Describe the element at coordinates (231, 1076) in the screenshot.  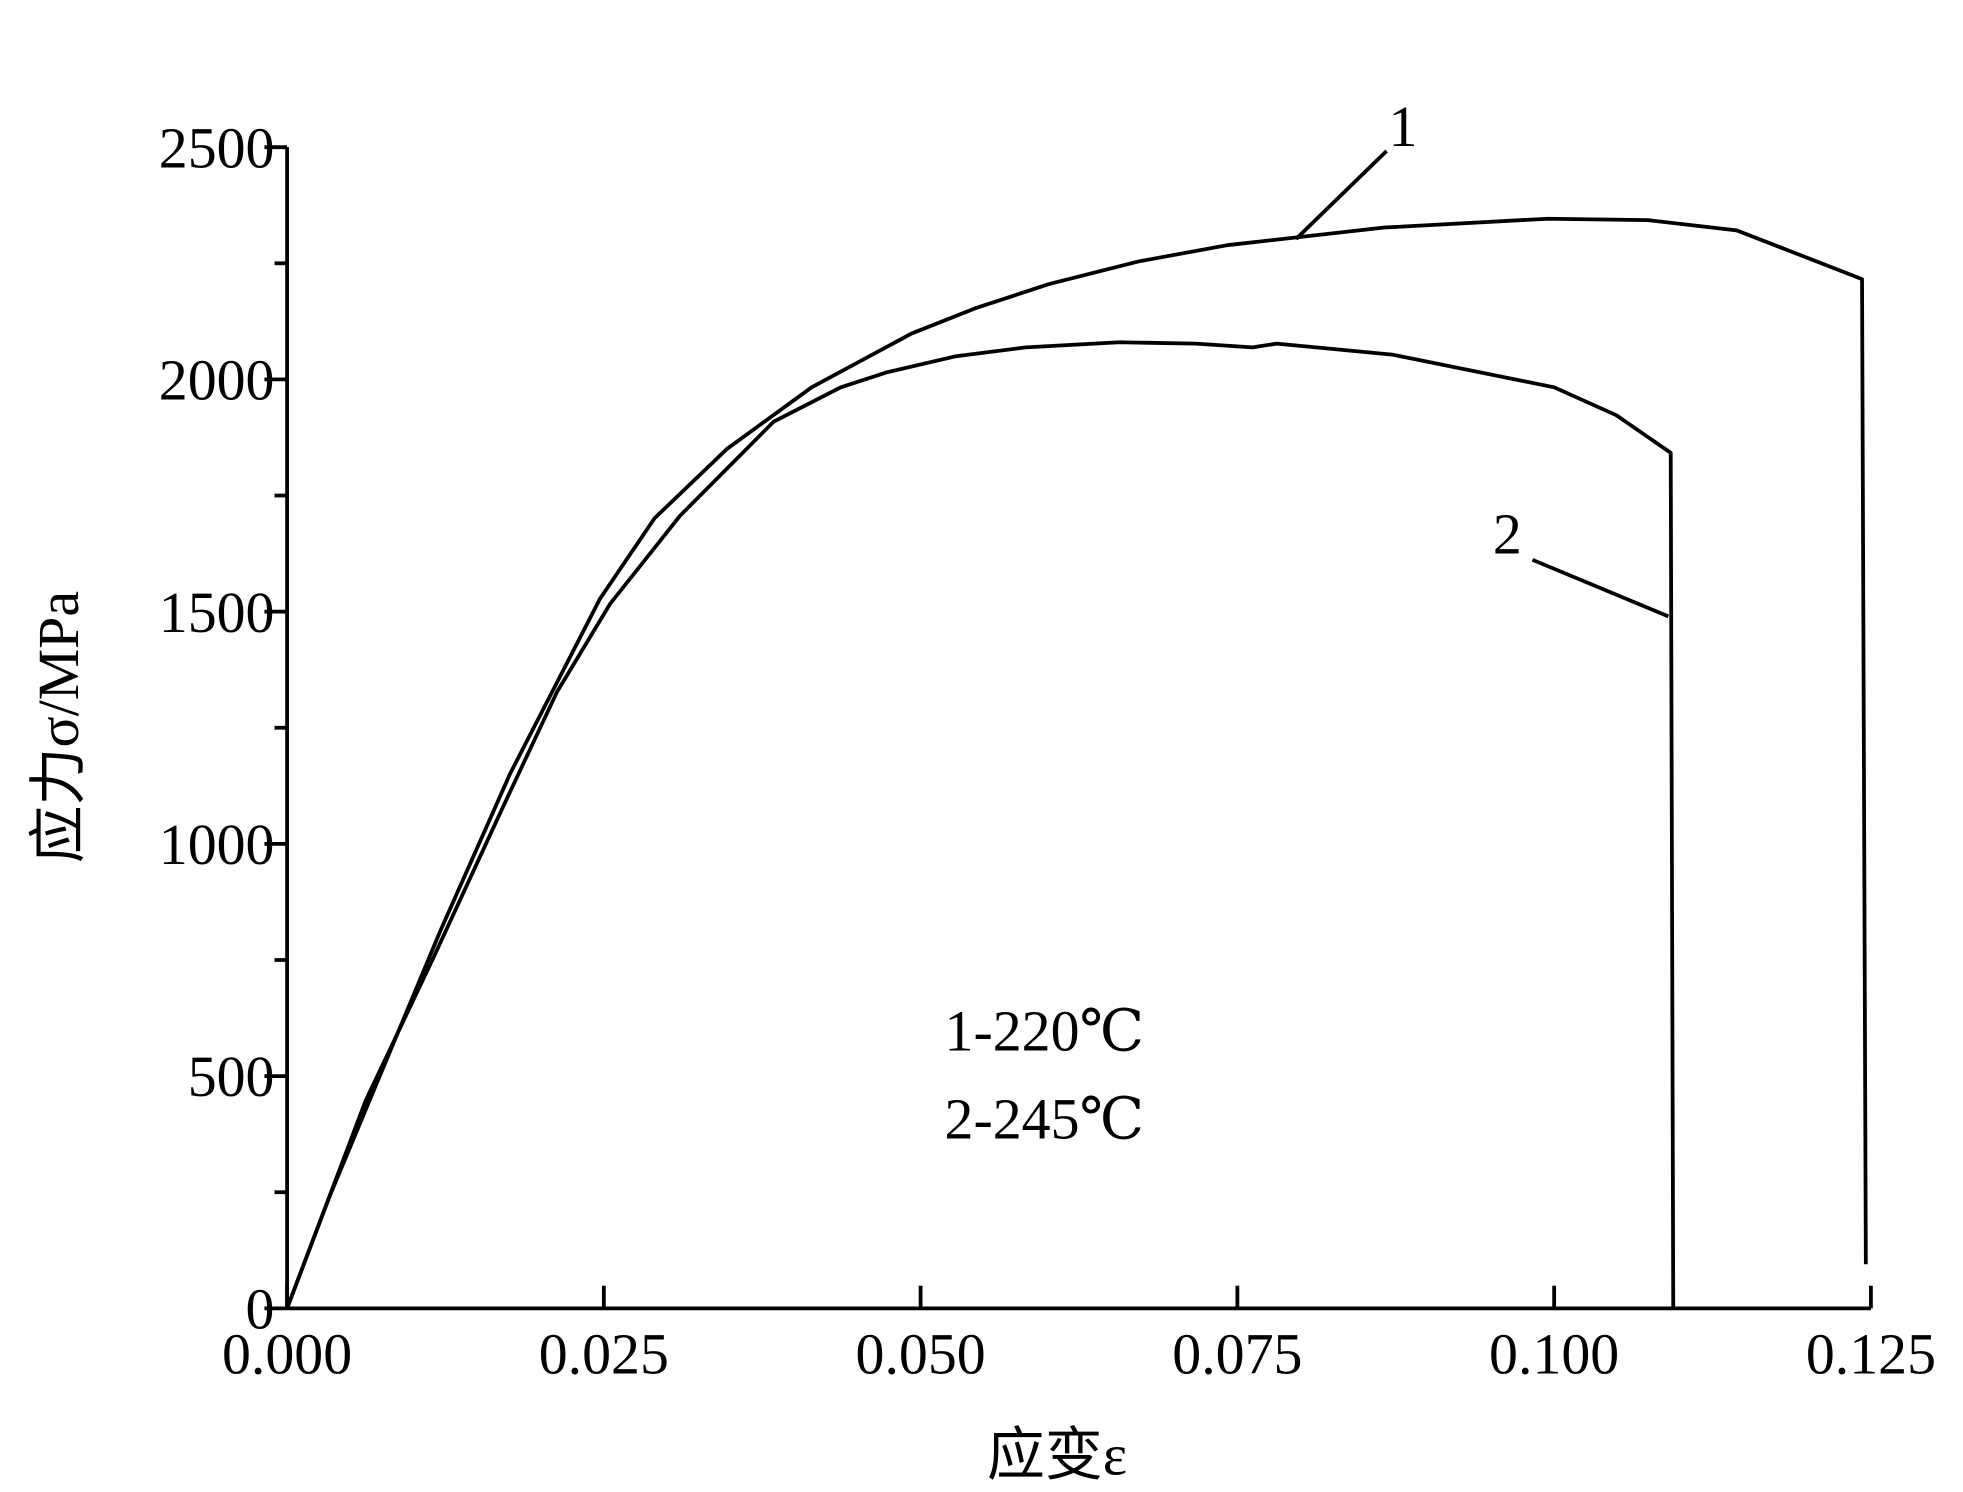
I see `y-tick-label: 500` at that location.